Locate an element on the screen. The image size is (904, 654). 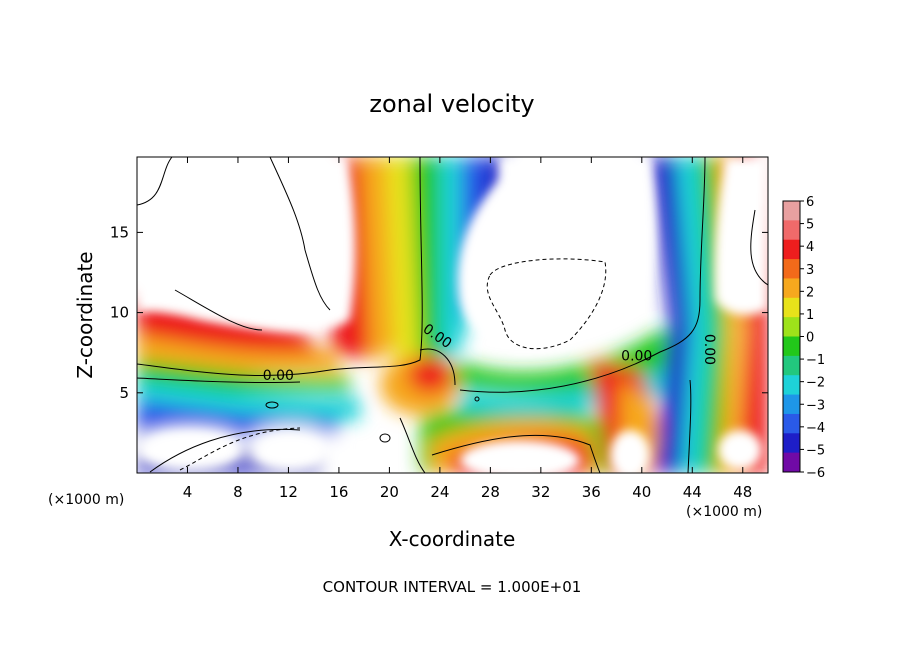
colorbar-tick-label: −1 is located at coordinates (815, 360).